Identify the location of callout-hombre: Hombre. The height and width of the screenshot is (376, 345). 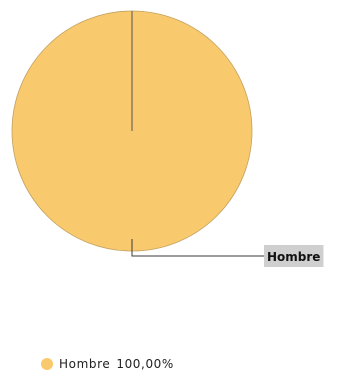
(227, 253).